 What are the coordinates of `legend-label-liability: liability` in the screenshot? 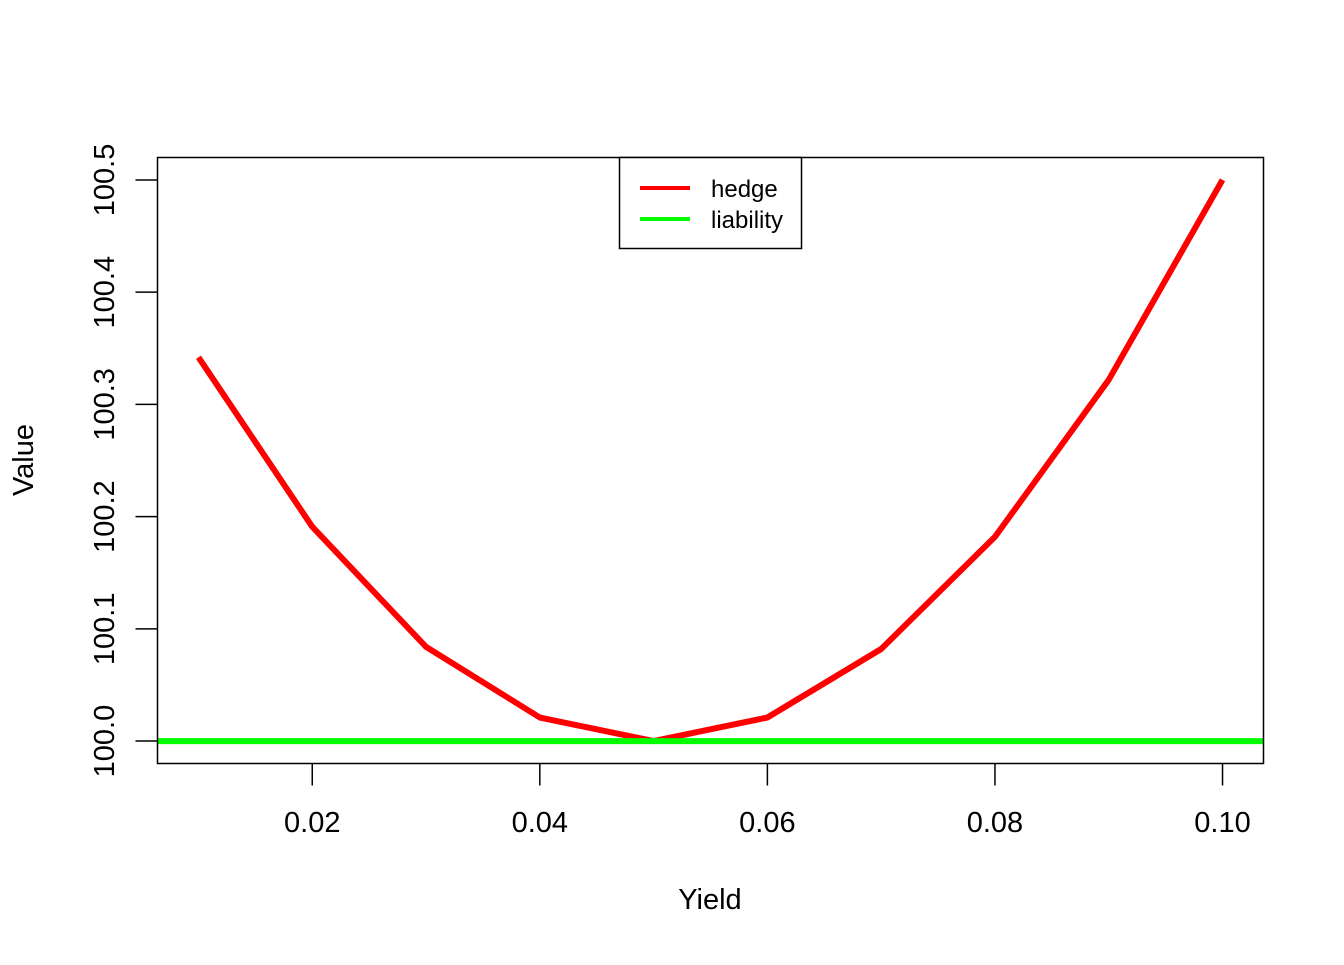 It's located at (747, 220).